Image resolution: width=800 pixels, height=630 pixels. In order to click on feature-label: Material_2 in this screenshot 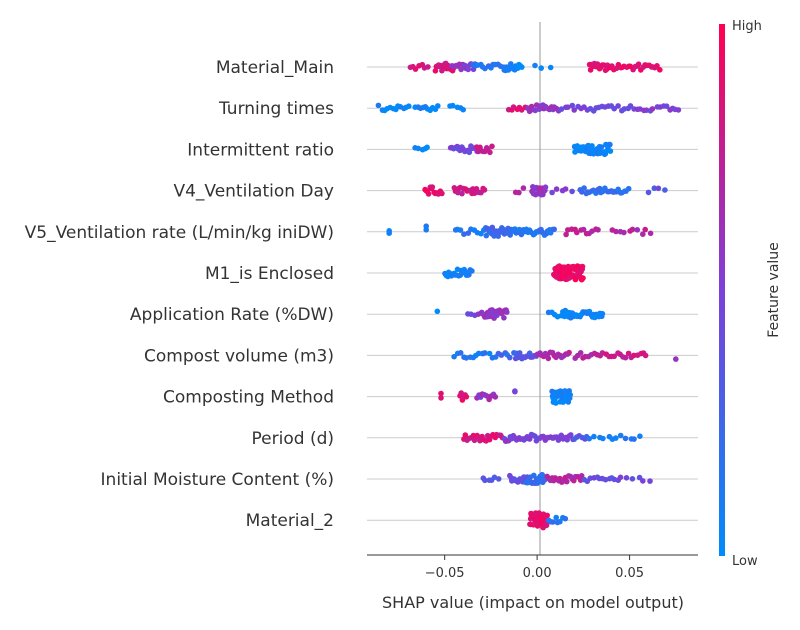, I will do `click(290, 521)`.